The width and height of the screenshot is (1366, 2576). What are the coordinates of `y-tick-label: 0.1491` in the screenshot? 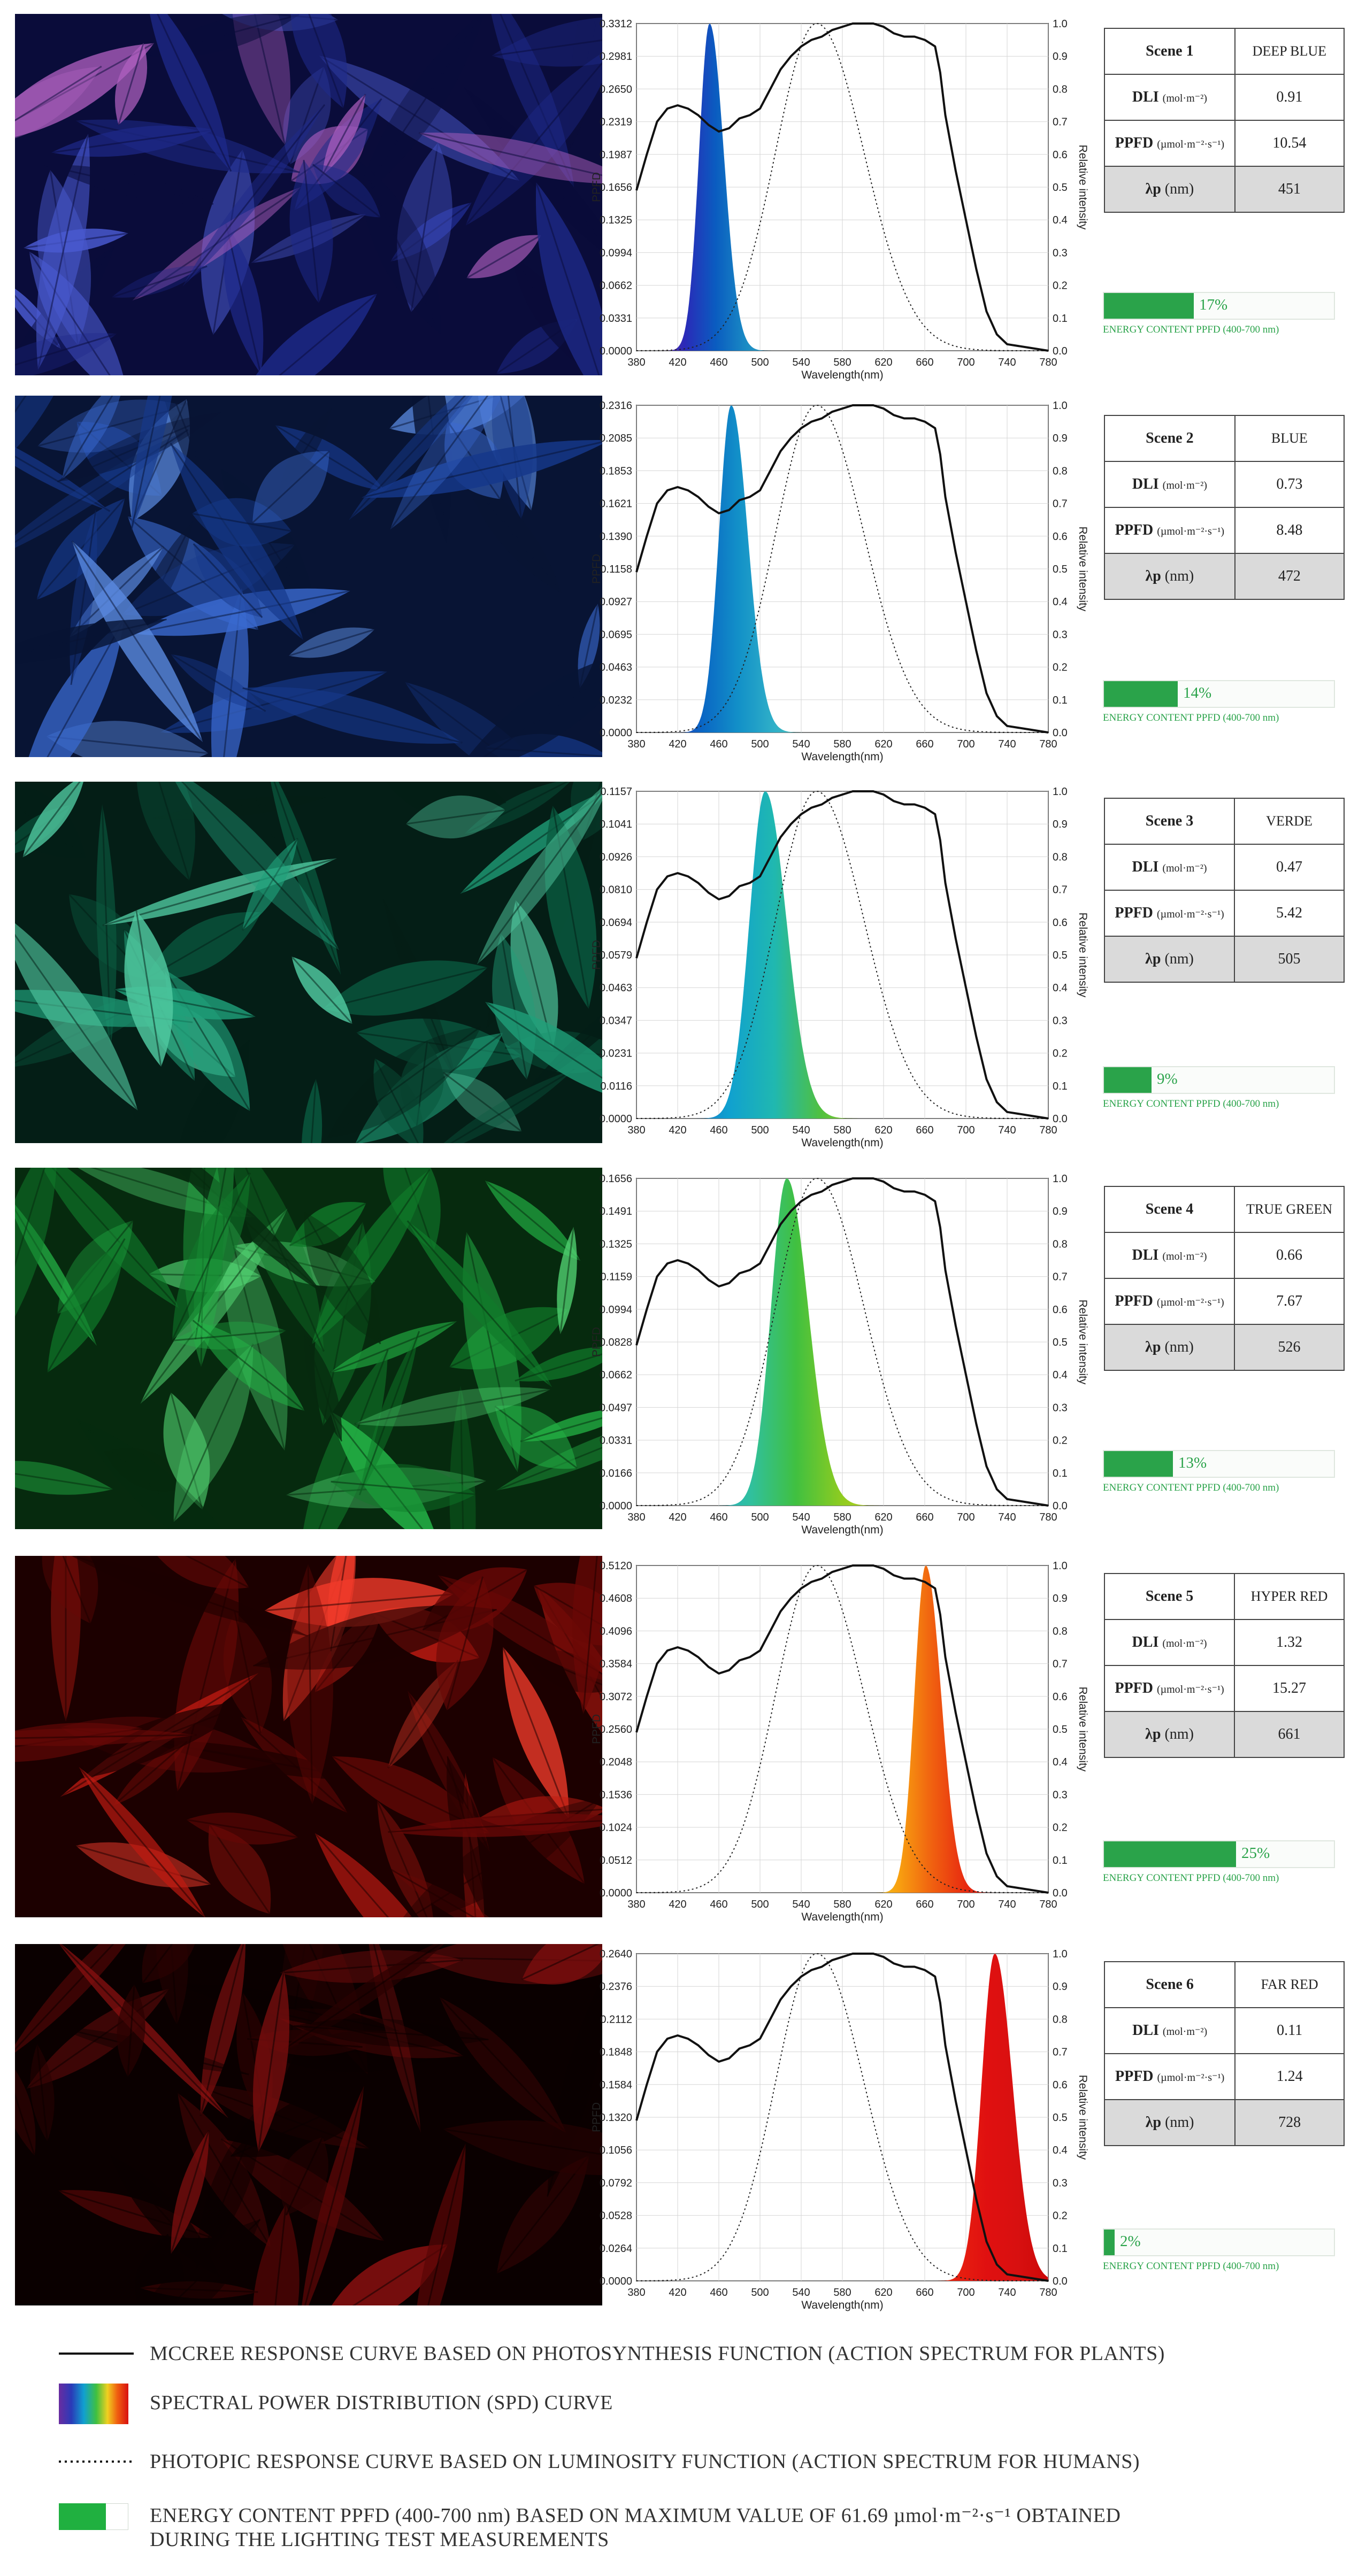 It's located at (616, 1211).